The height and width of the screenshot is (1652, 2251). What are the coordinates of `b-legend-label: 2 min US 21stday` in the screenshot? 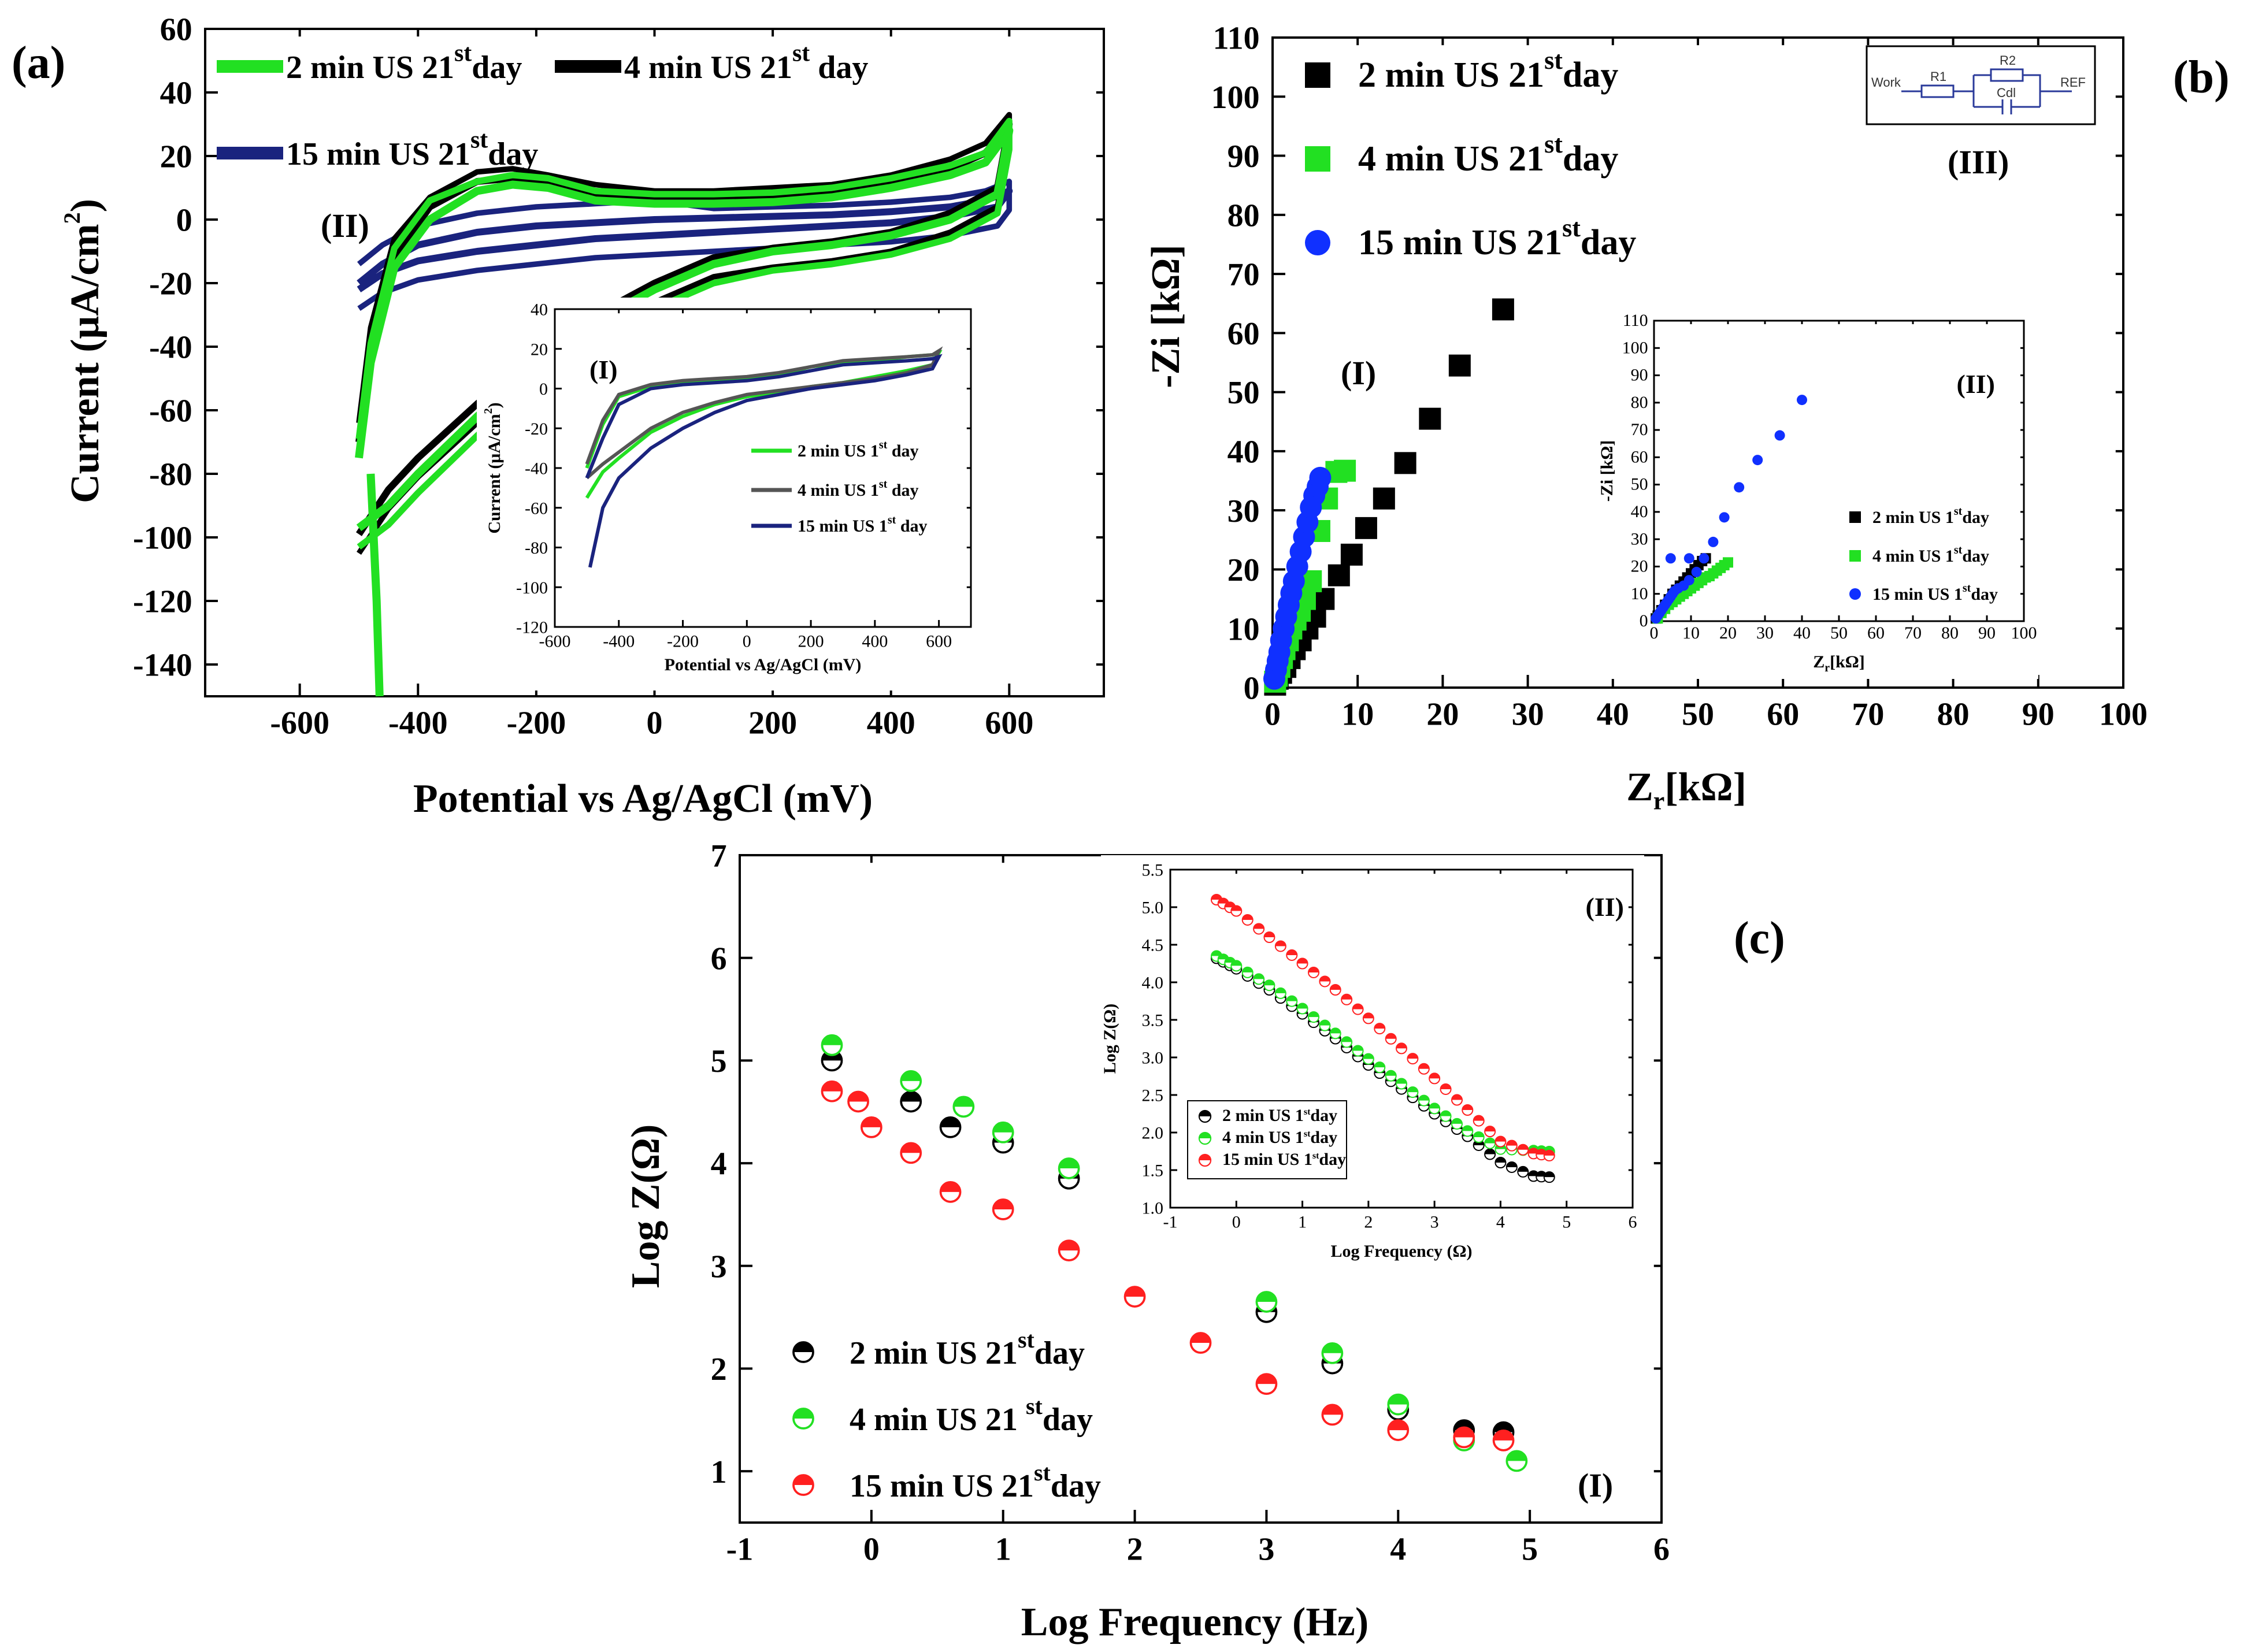 It's located at (1488, 70).